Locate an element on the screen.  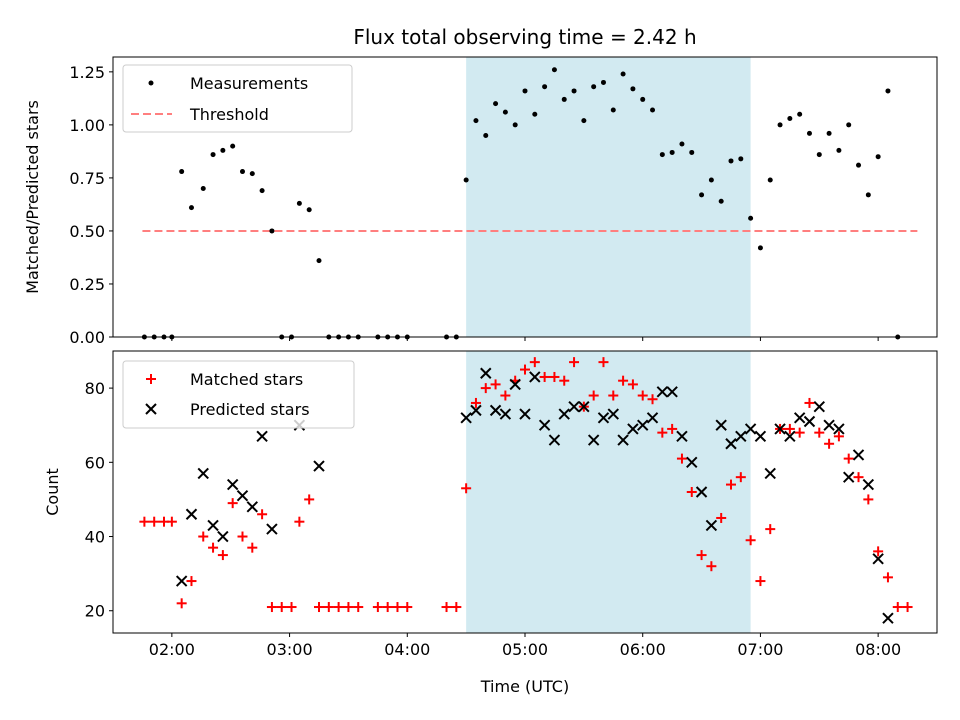
top-shaded-span is located at coordinates (608, 197).